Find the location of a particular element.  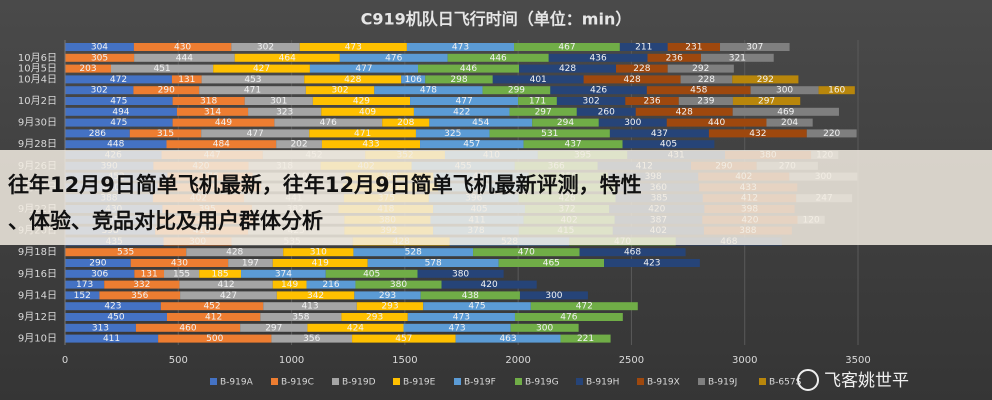

data-label: 239 is located at coordinates (705, 102).